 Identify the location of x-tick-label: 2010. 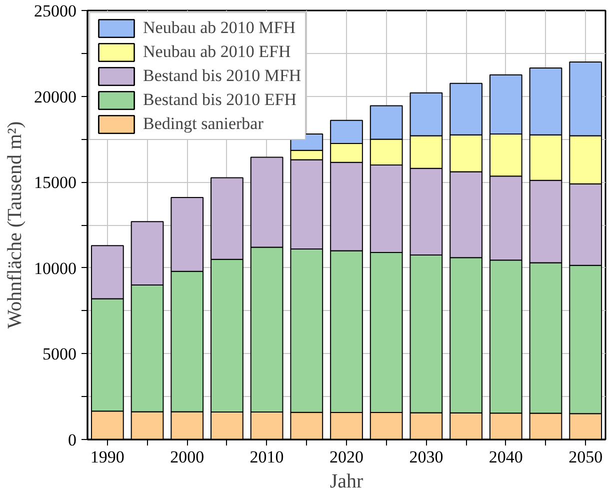
(267, 457).